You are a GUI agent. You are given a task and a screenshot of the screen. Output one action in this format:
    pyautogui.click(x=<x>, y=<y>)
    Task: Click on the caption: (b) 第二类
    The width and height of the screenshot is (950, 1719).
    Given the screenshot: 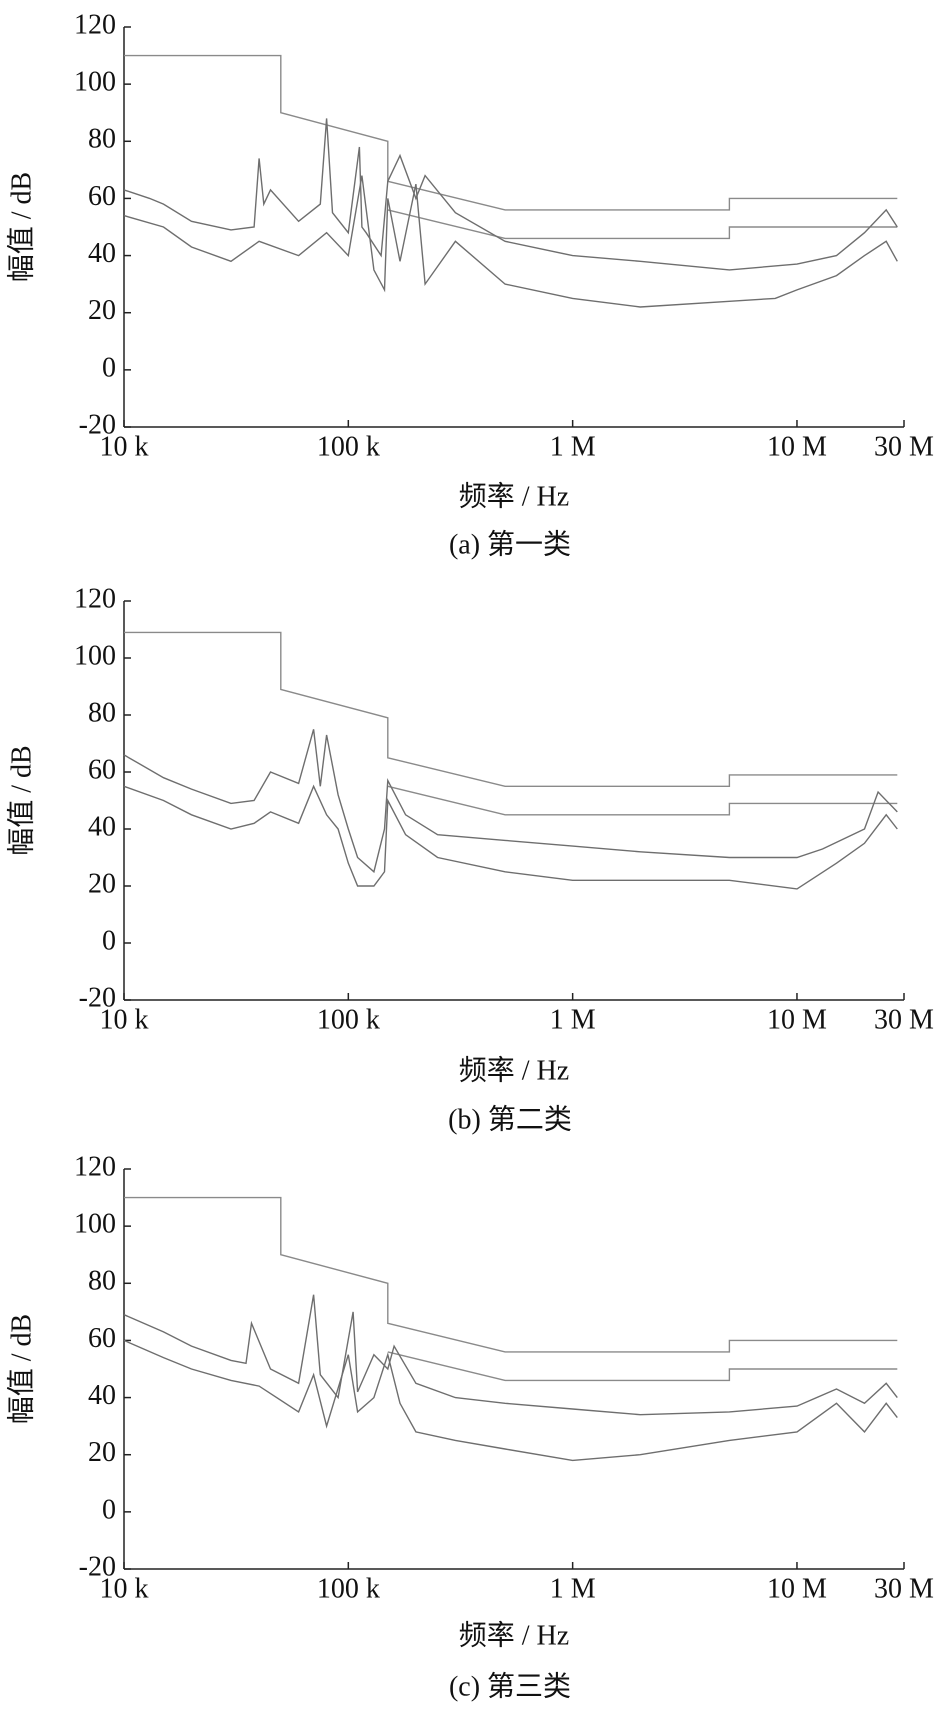 What is the action you would take?
    pyautogui.click(x=510, y=1119)
    